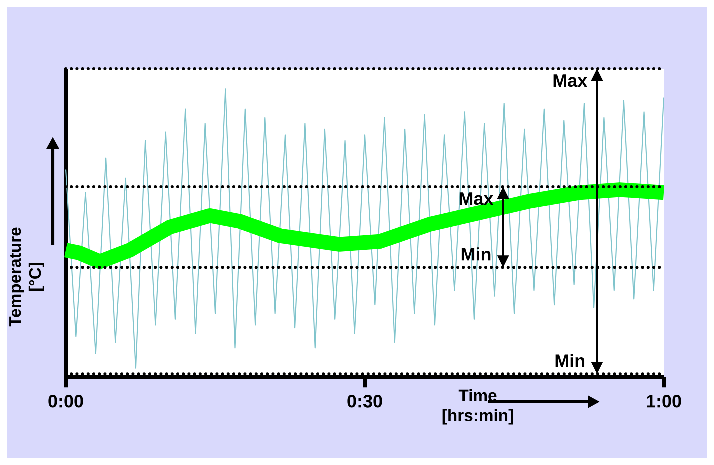  Describe the element at coordinates (27, 277) in the screenshot. I see `y-axis-title: Temperature [°C]` at that location.